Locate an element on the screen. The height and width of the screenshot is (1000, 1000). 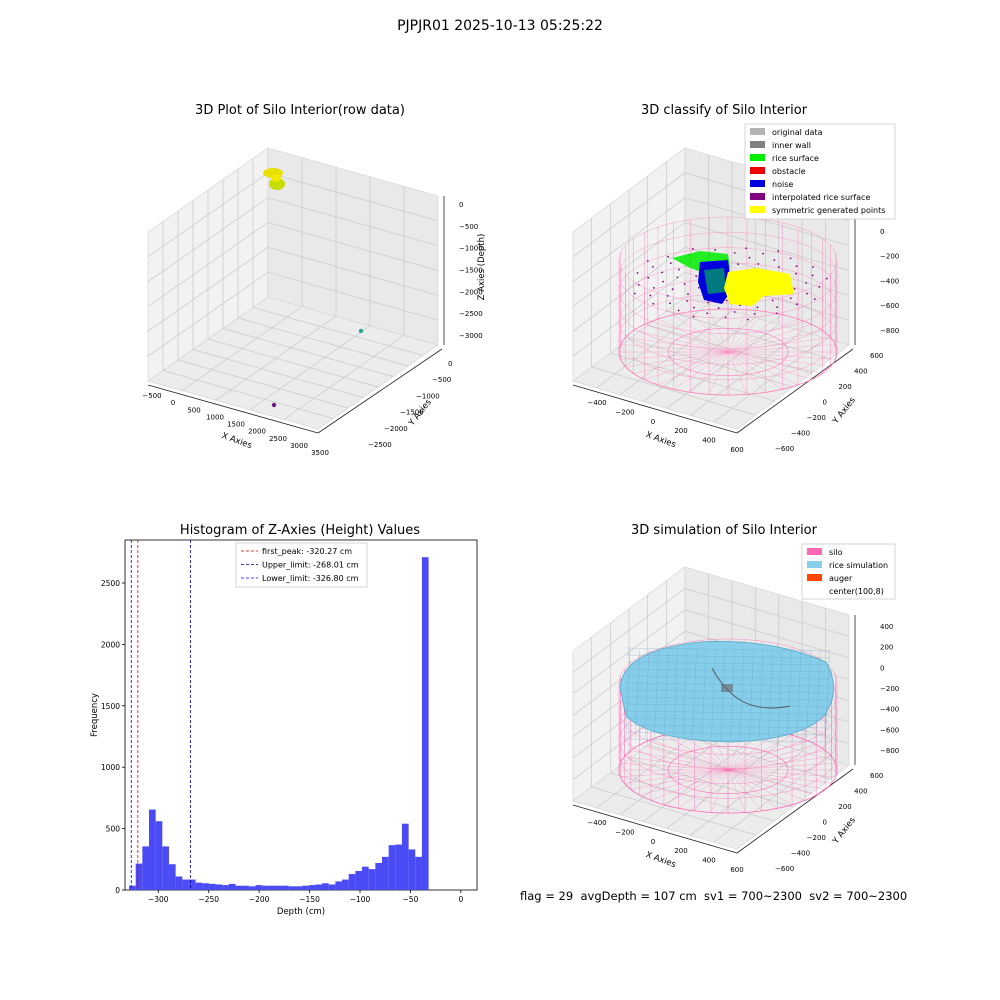
p3-y-tick-label: 2500 is located at coordinates (110, 583).